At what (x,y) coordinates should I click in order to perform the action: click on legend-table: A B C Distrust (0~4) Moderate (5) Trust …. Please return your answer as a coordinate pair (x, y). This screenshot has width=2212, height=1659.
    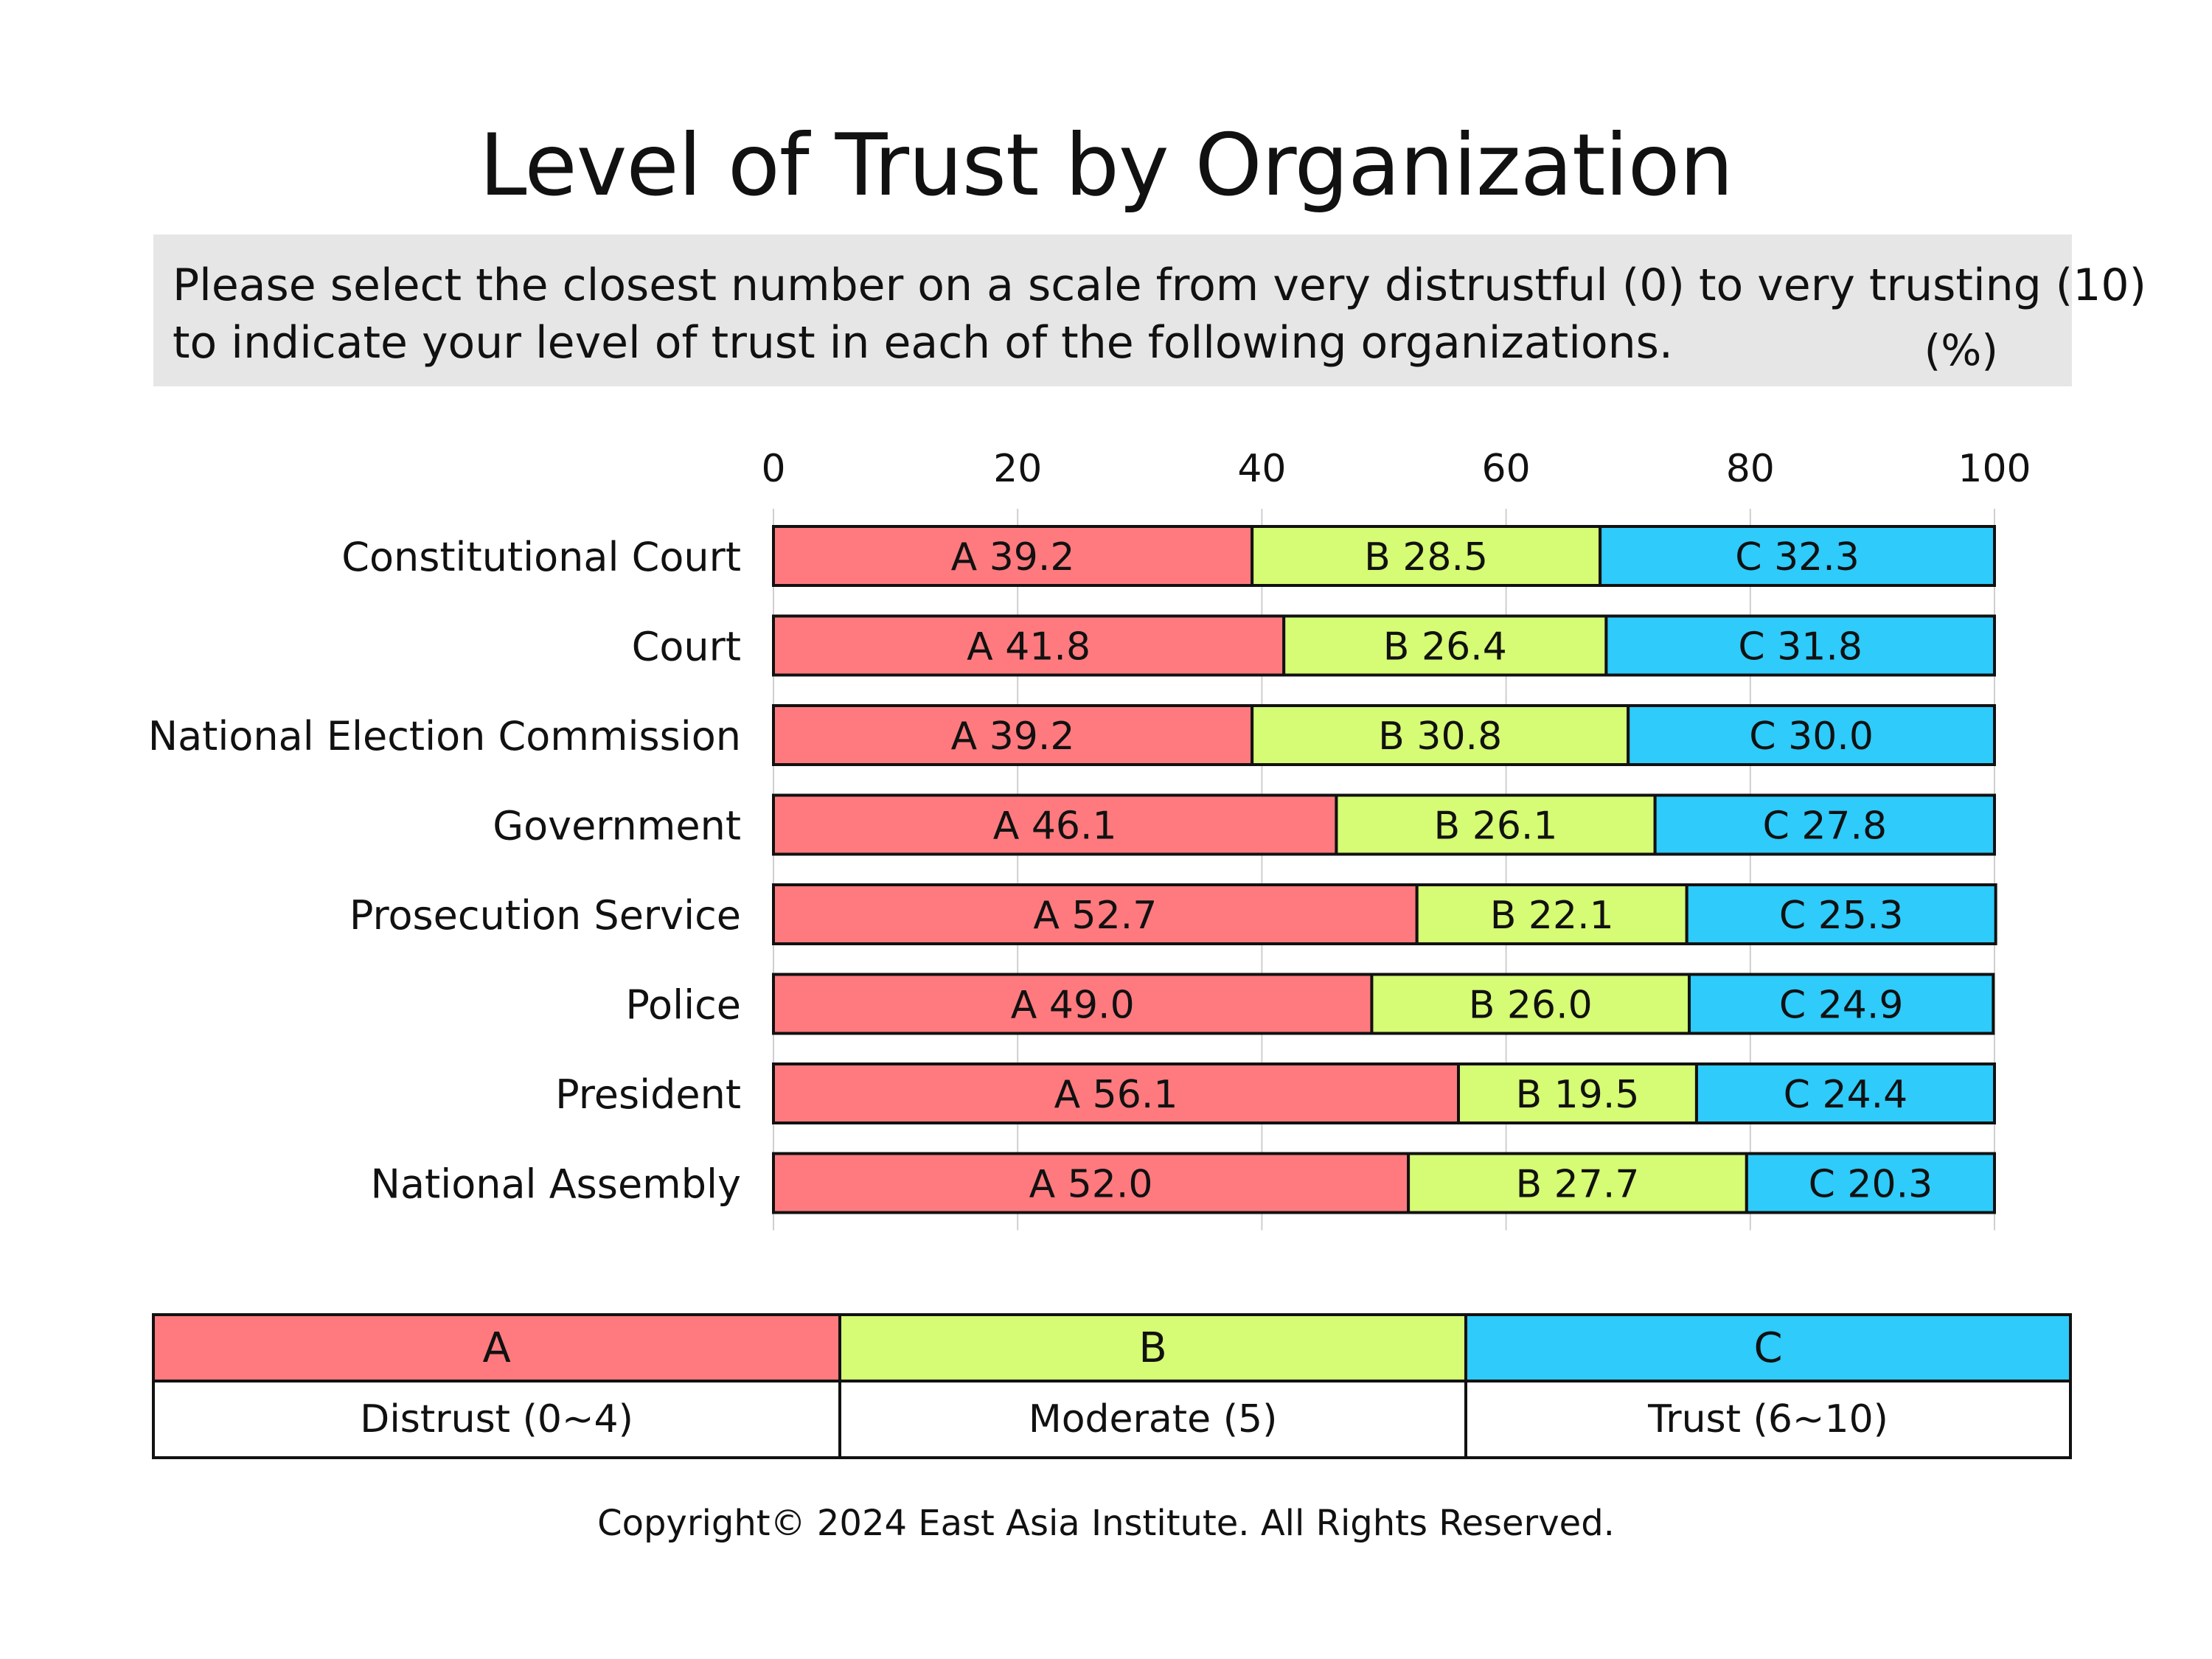
    Looking at the image, I should click on (1111, 1386).